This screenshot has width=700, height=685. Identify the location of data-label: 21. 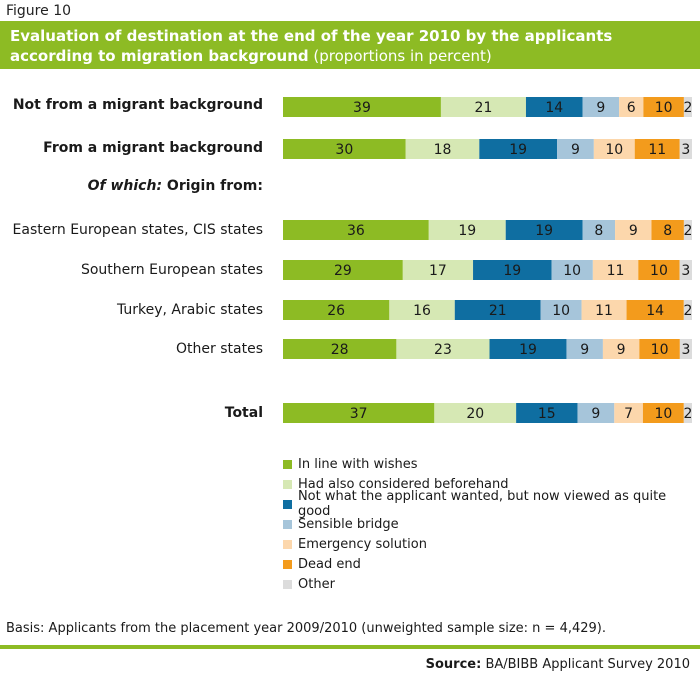
(484, 108).